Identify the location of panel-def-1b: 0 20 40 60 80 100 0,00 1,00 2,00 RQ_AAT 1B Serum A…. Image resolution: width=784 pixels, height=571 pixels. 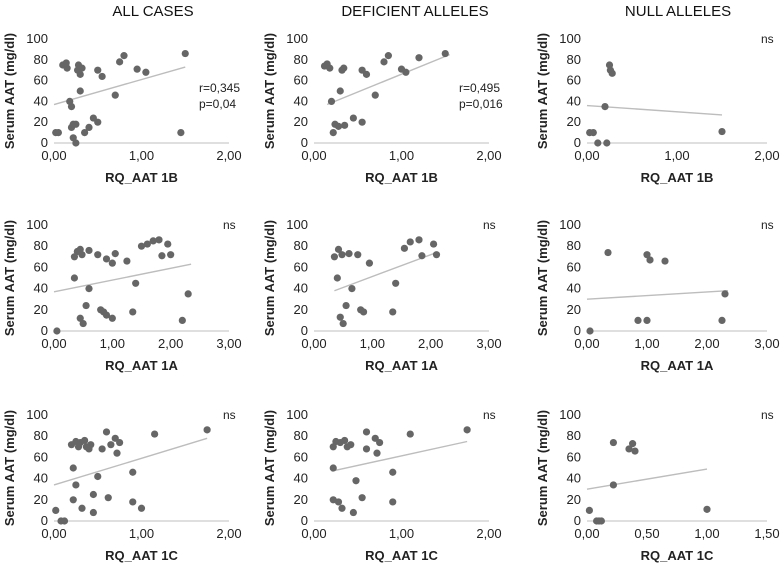
(382, 108).